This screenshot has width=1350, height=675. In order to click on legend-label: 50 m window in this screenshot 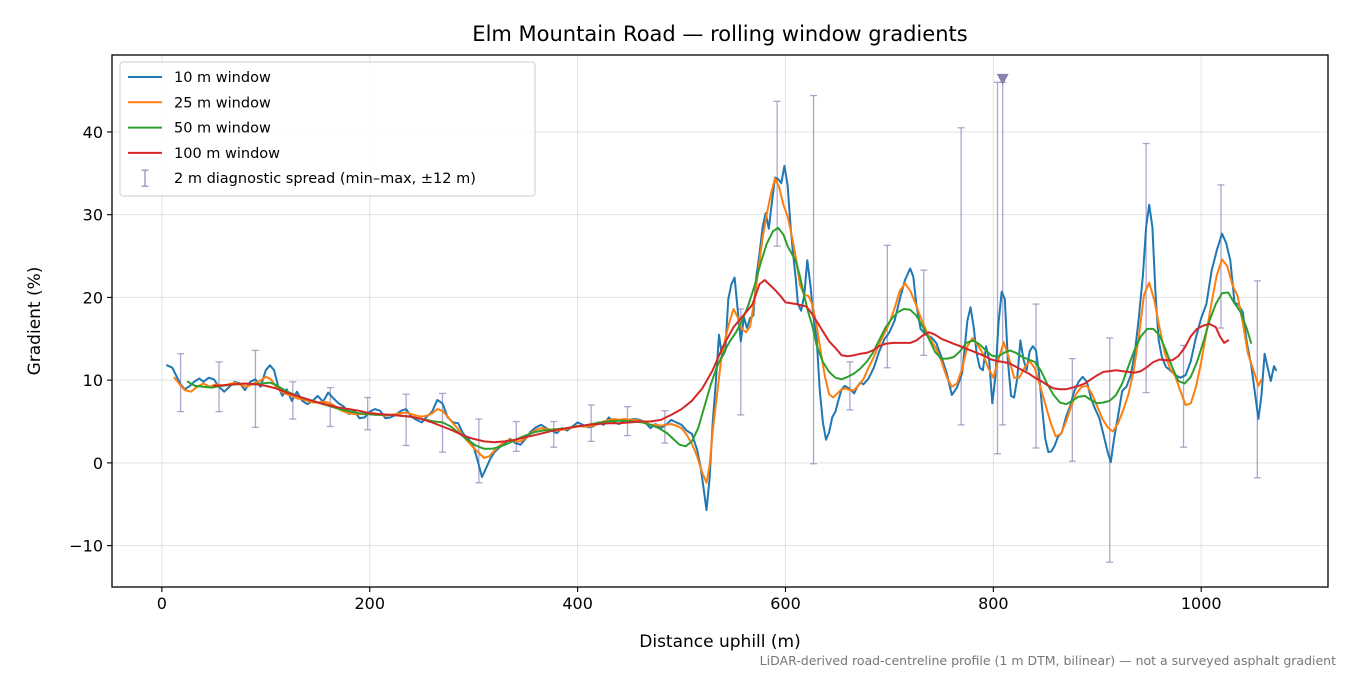, I will do `click(222, 129)`.